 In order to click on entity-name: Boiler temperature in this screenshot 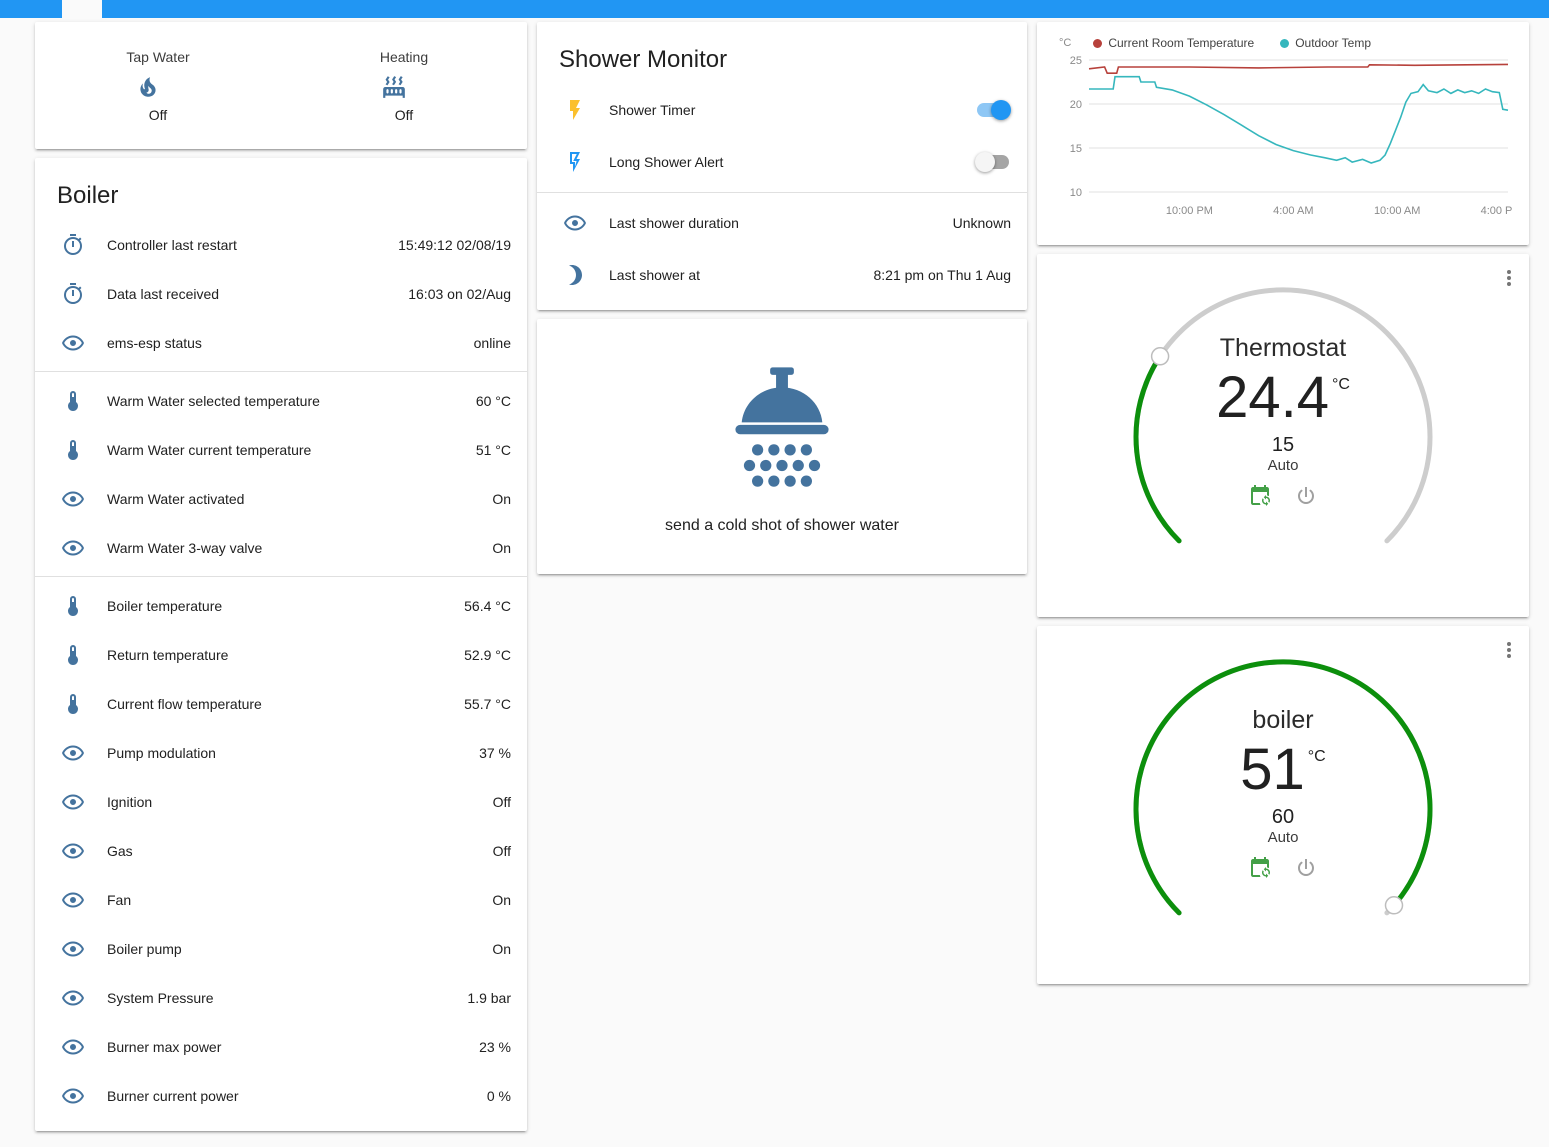, I will do `click(165, 605)`.